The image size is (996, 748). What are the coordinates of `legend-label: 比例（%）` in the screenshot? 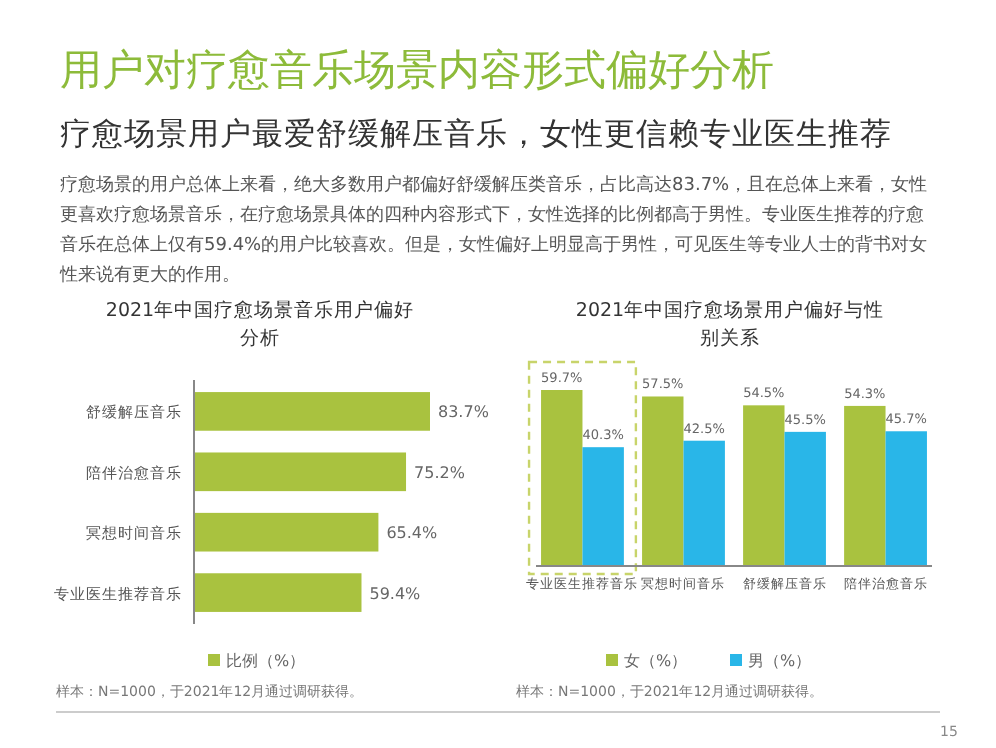 It's located at (266, 661).